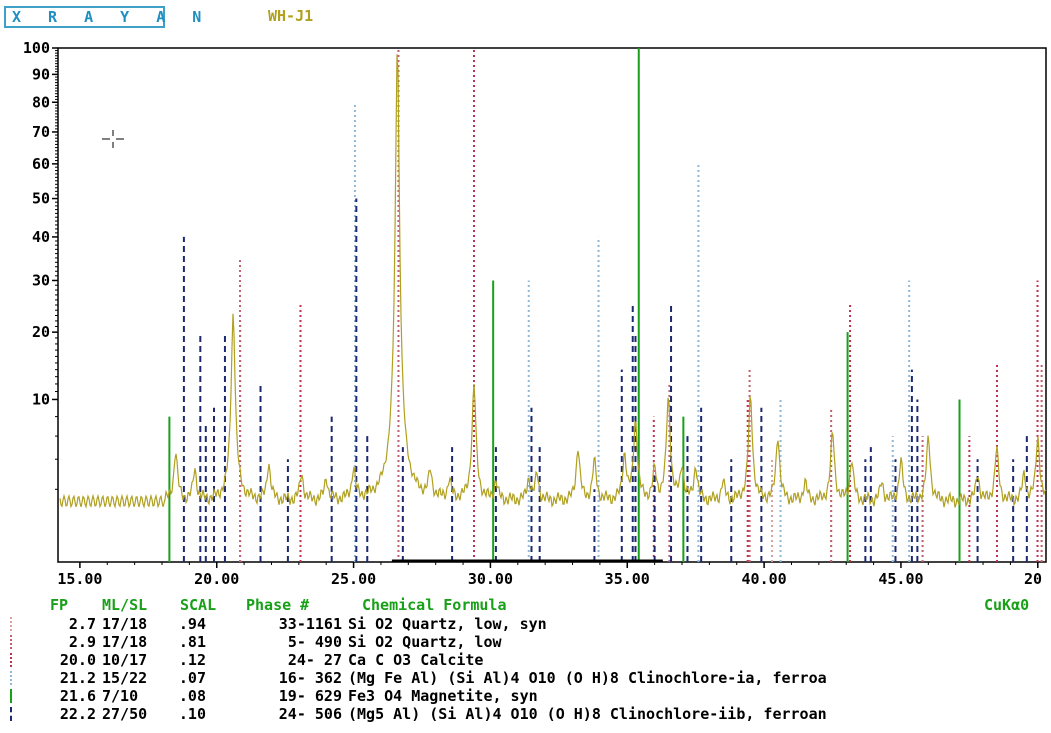  What do you see at coordinates (125, 660) in the screenshot?
I see `legend-mlsl: 10/17` at bounding box center [125, 660].